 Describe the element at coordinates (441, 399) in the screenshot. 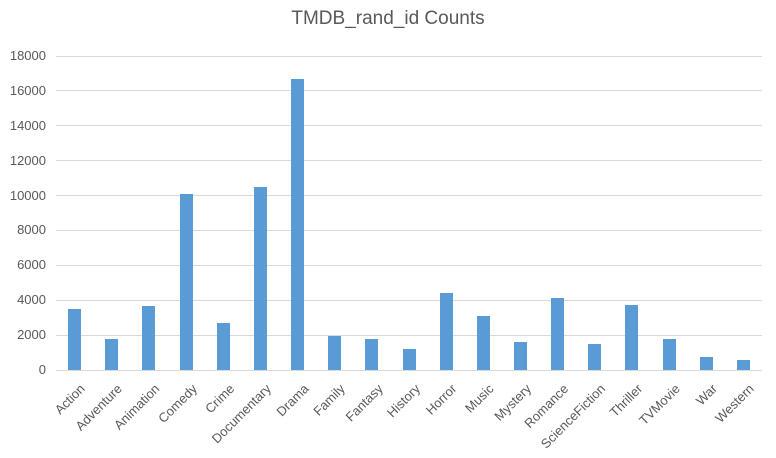

I see `x-axis-label-horror: Horror` at that location.